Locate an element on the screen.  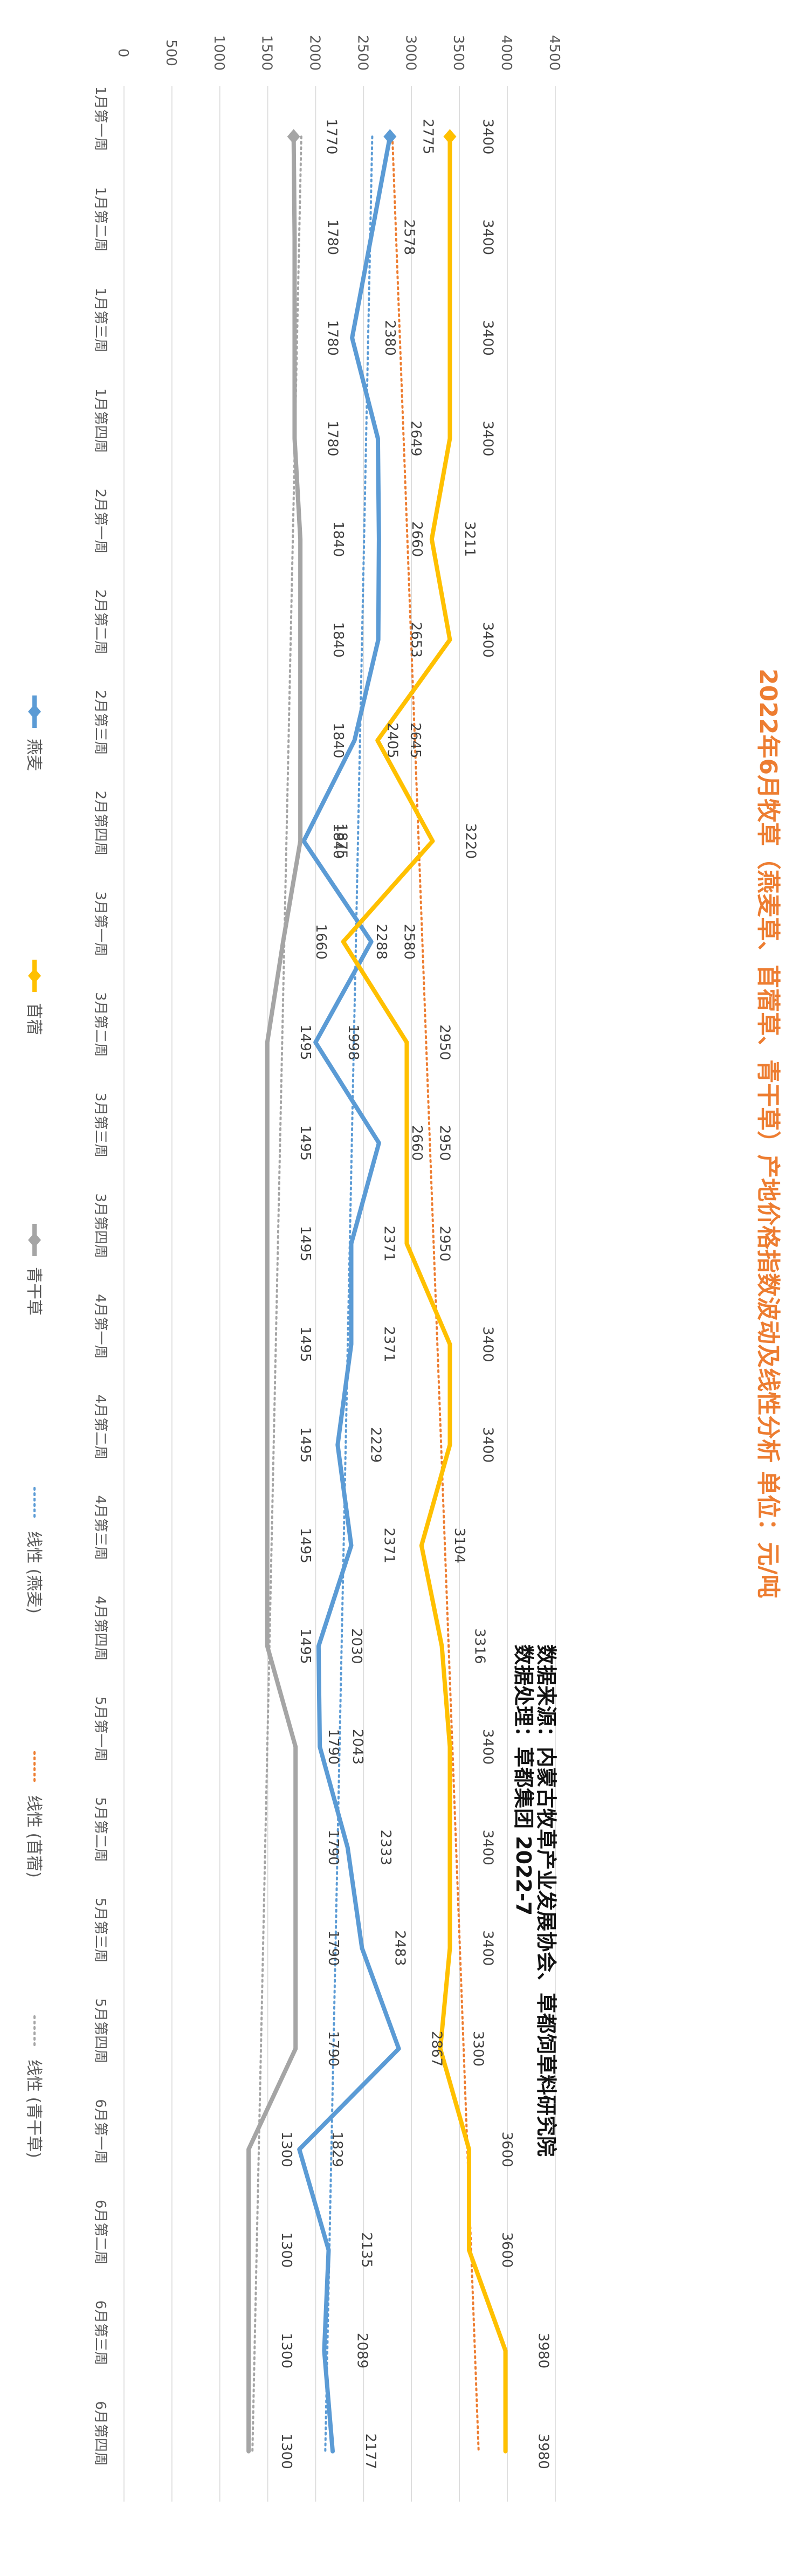
category-tick-label: 6月第四周 is located at coordinates (100, 2433).